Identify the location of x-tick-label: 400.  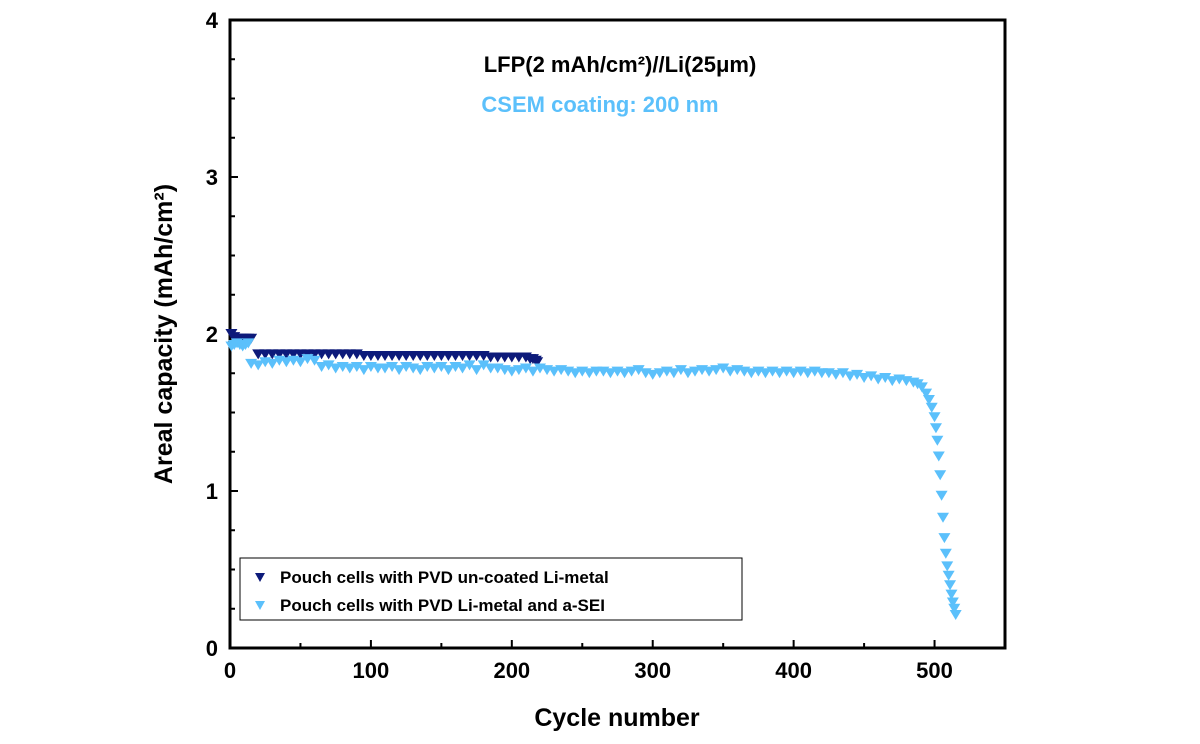
(793, 670).